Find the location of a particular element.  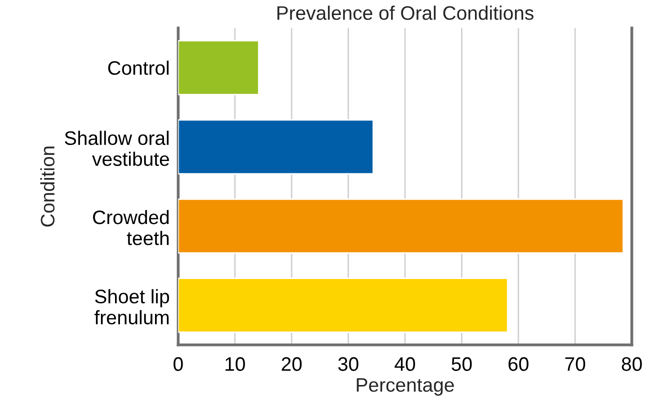

x-tick-label: 80 is located at coordinates (632, 364).